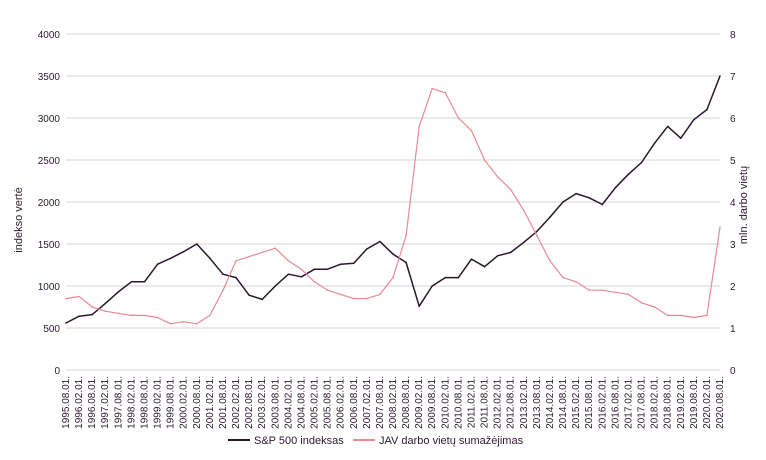  What do you see at coordinates (498, 402) in the screenshot?
I see `x-tick-label: 2012.02.01.` at bounding box center [498, 402].